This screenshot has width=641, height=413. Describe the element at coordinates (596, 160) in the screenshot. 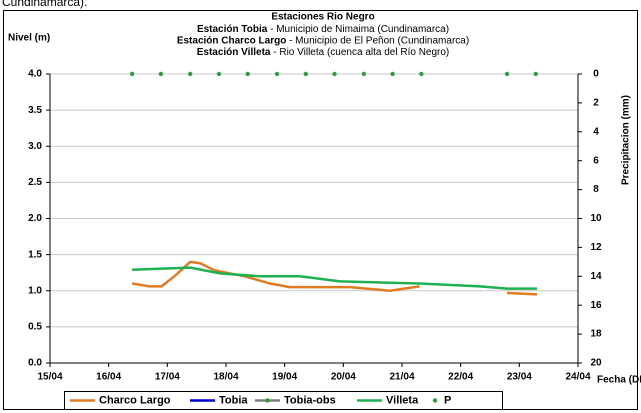

I see `y2-tick-label: 6` at that location.